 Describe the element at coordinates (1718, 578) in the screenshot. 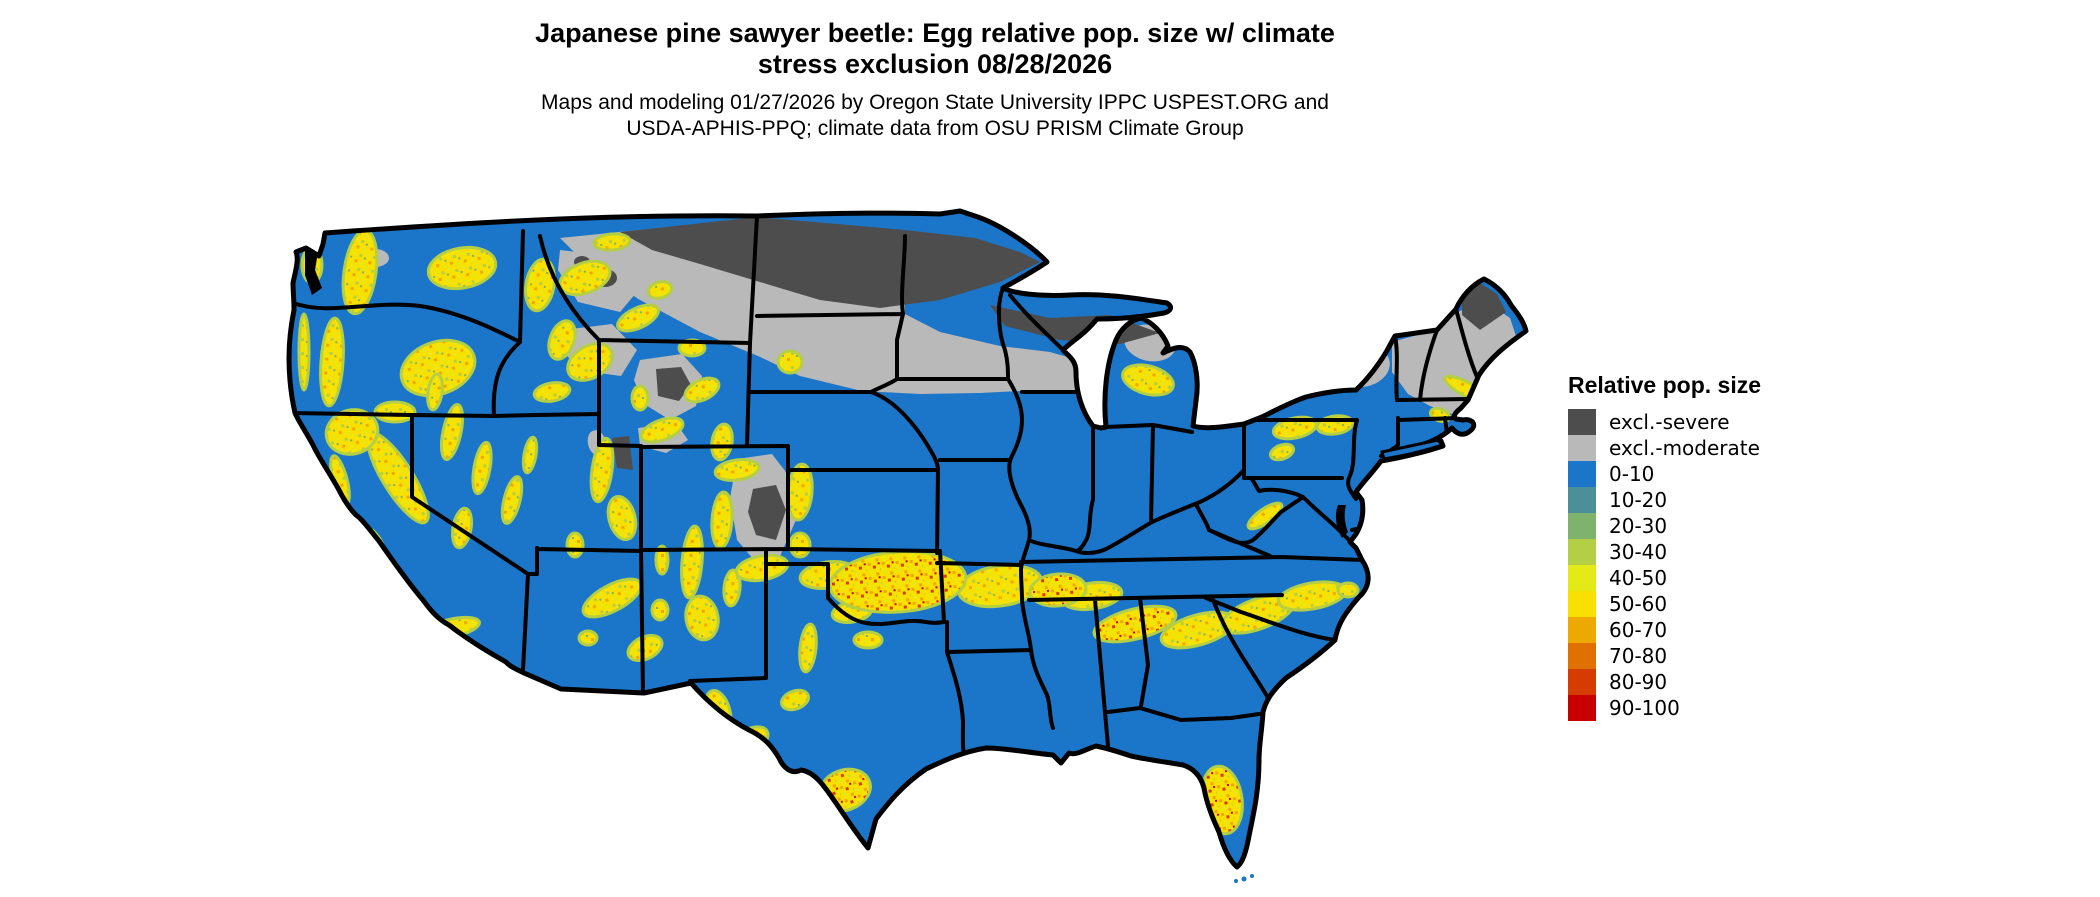

I see `legend-row: 40-50` at that location.